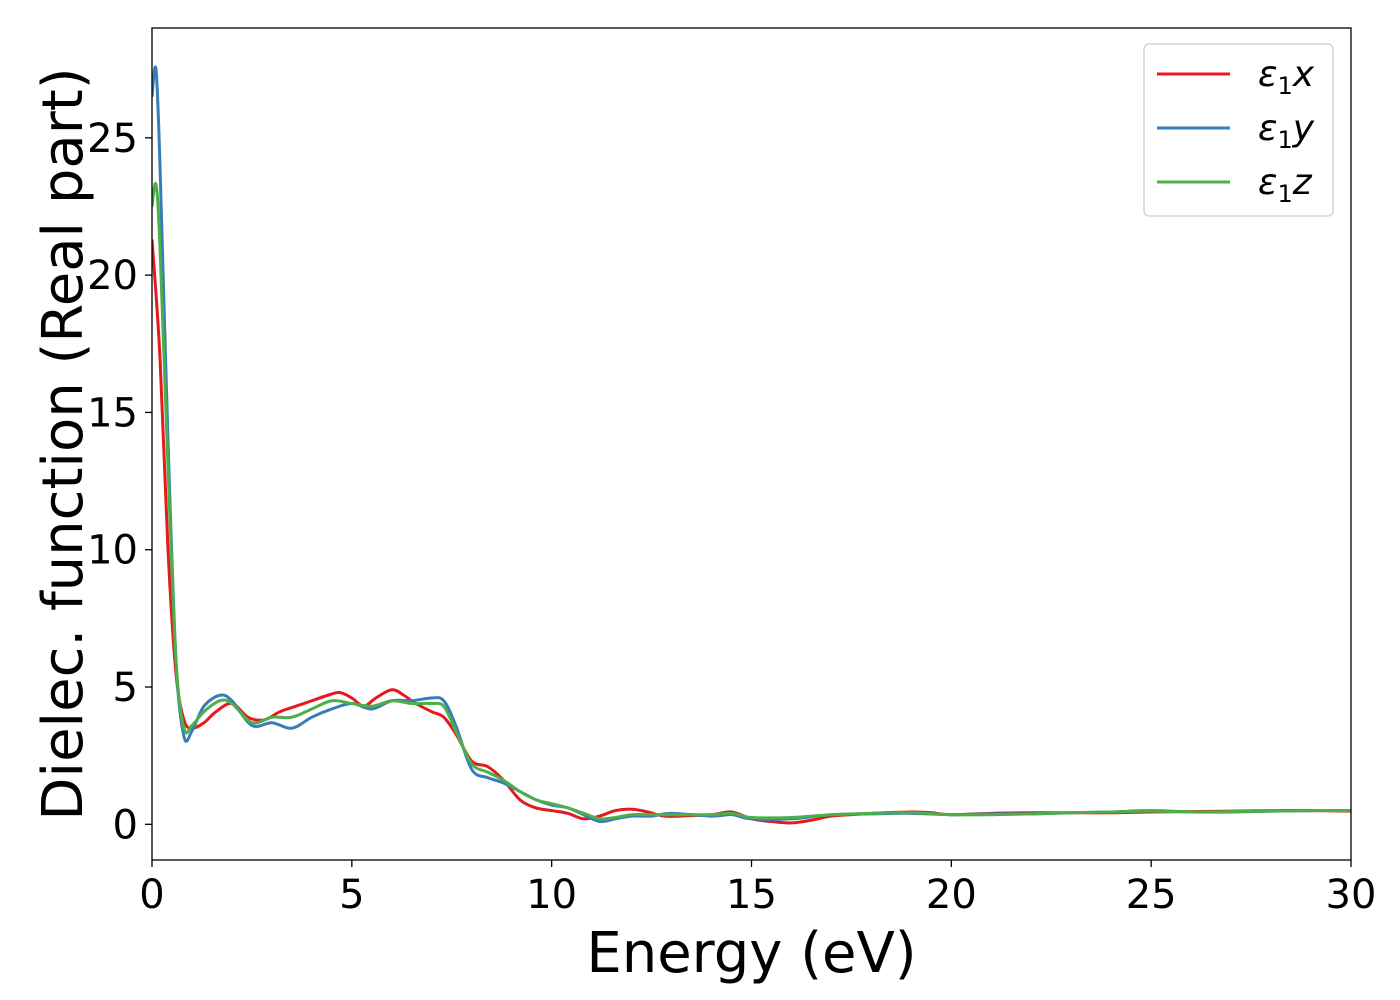  I want to click on x-tick-label: 0, so click(151, 895).